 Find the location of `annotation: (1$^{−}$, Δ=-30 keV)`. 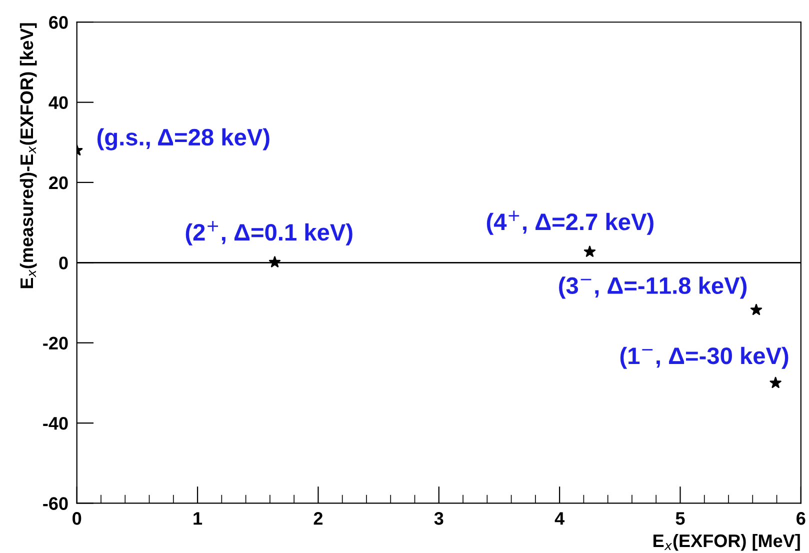

annotation: (1$^{−}$, Δ=-30 keV) is located at coordinates (704, 357).